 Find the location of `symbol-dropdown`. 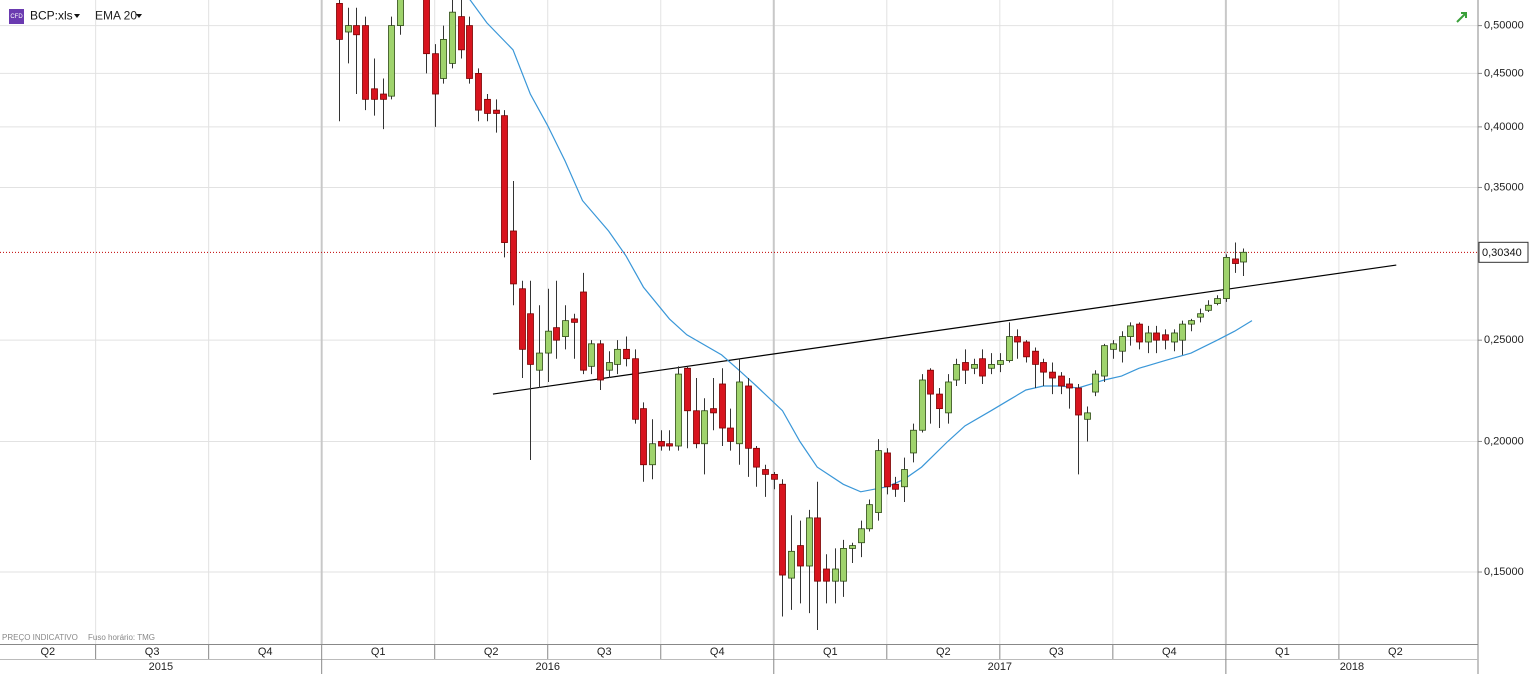

symbol-dropdown is located at coordinates (77, 16).